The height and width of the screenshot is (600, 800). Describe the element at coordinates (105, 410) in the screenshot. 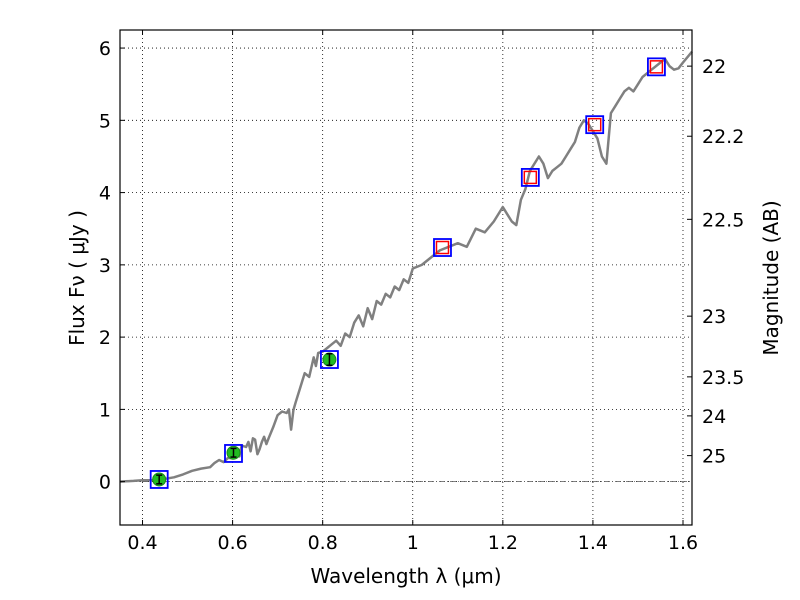

I see `y-tick-label: 1` at that location.